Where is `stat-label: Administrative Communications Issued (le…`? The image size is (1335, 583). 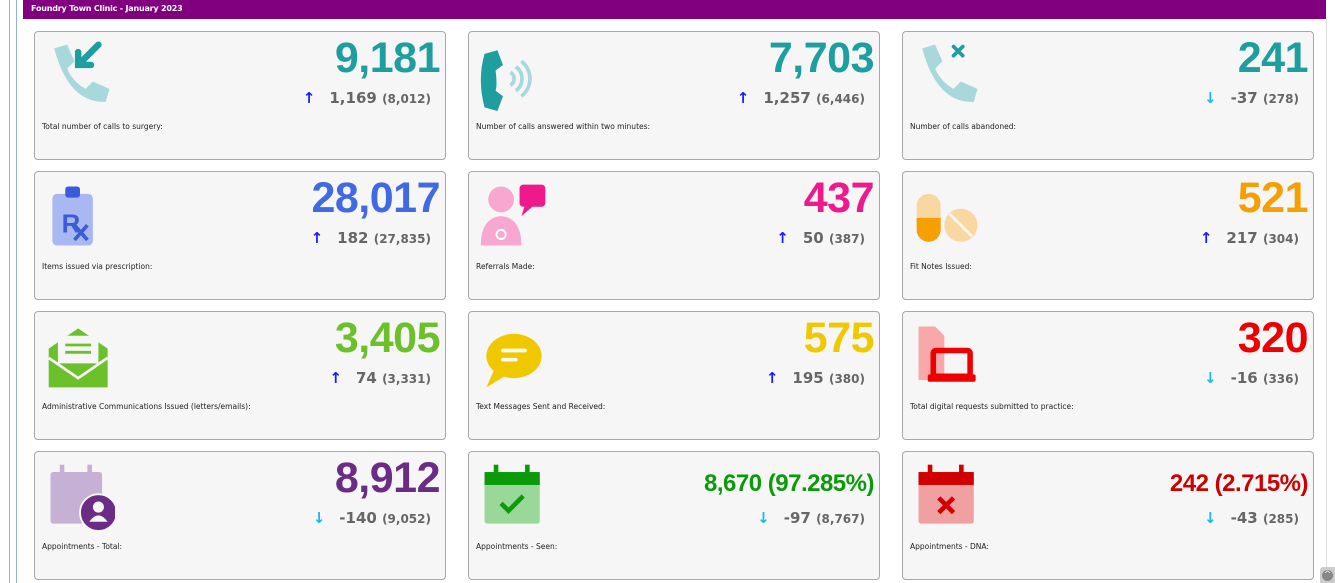 stat-label: Administrative Communications Issued (le… is located at coordinates (146, 406).